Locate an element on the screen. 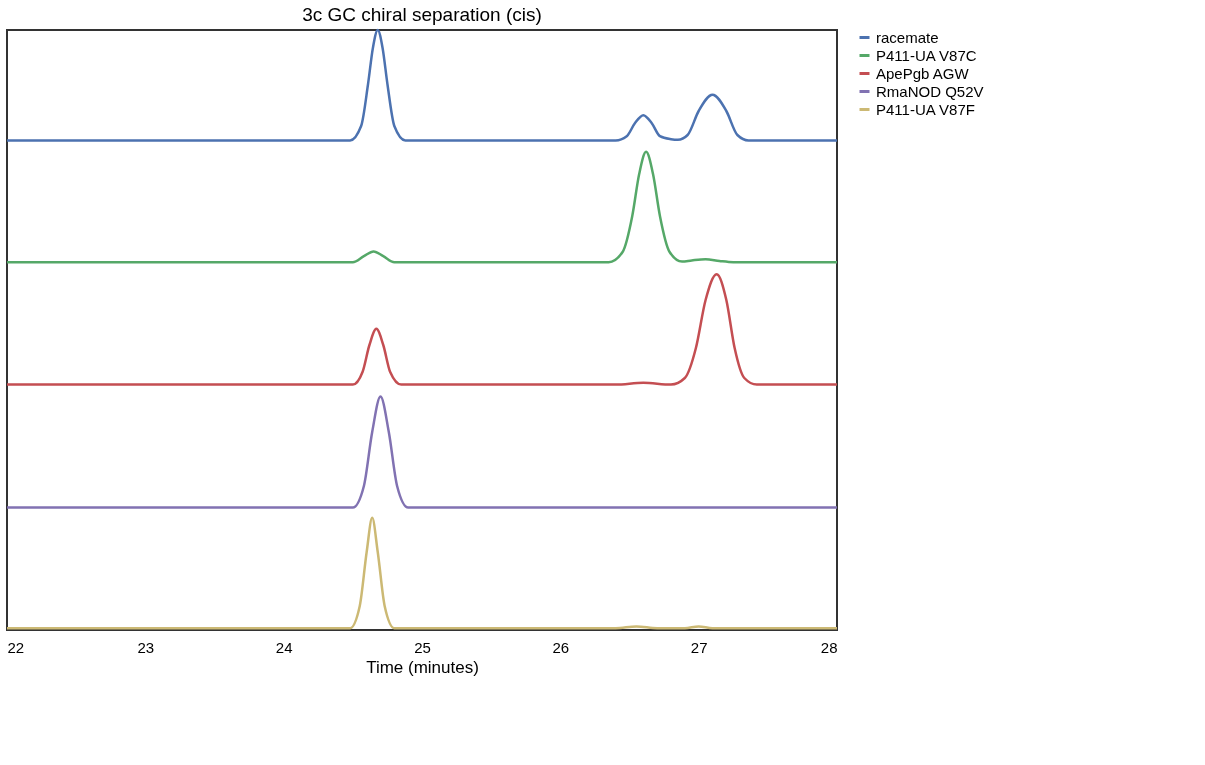 This screenshot has width=1205, height=765. x-tick-label: 22 is located at coordinates (16, 647).